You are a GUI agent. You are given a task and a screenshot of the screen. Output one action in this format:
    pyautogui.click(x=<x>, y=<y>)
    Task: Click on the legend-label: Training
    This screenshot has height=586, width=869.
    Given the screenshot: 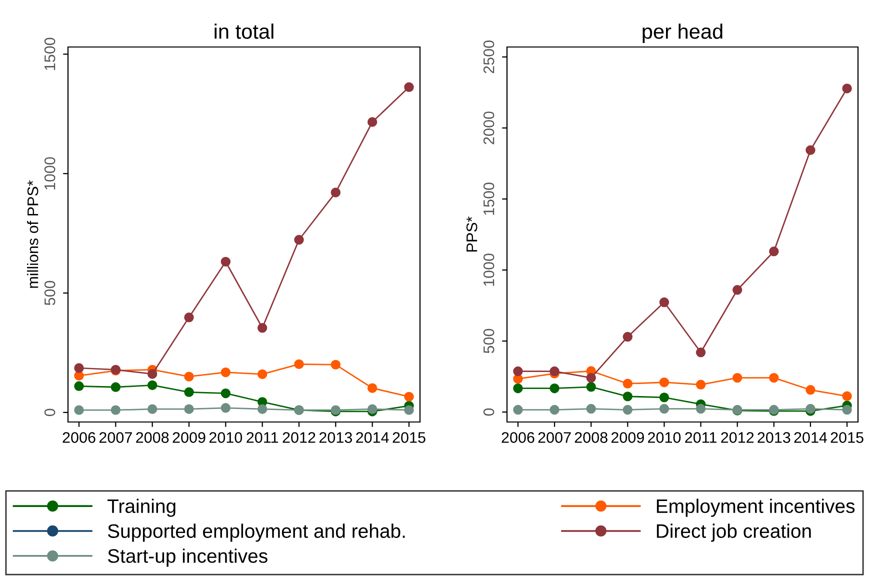 What is the action you would take?
    pyautogui.click(x=142, y=507)
    